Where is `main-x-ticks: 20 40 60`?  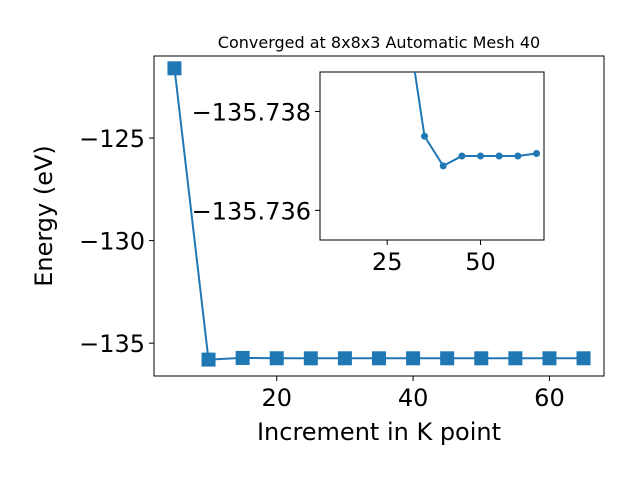
main-x-ticks: 20 40 60 is located at coordinates (413, 394).